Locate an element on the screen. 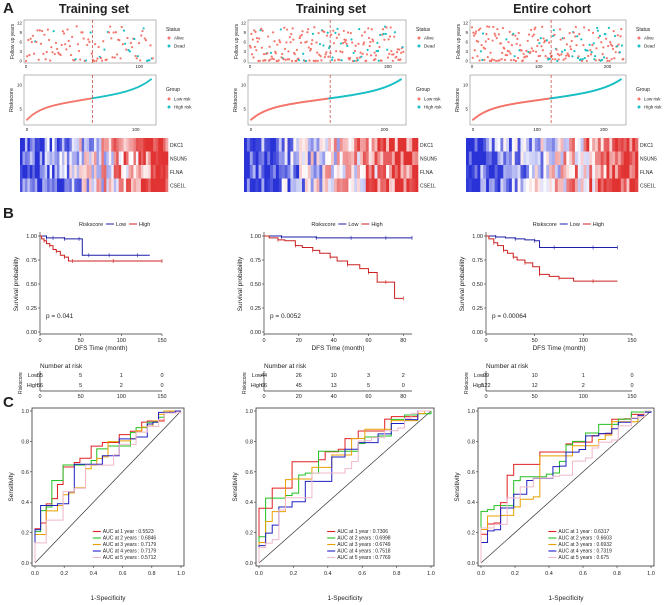 This screenshot has width=669, height=605. gene-label: DKC1 is located at coordinates (177, 146).